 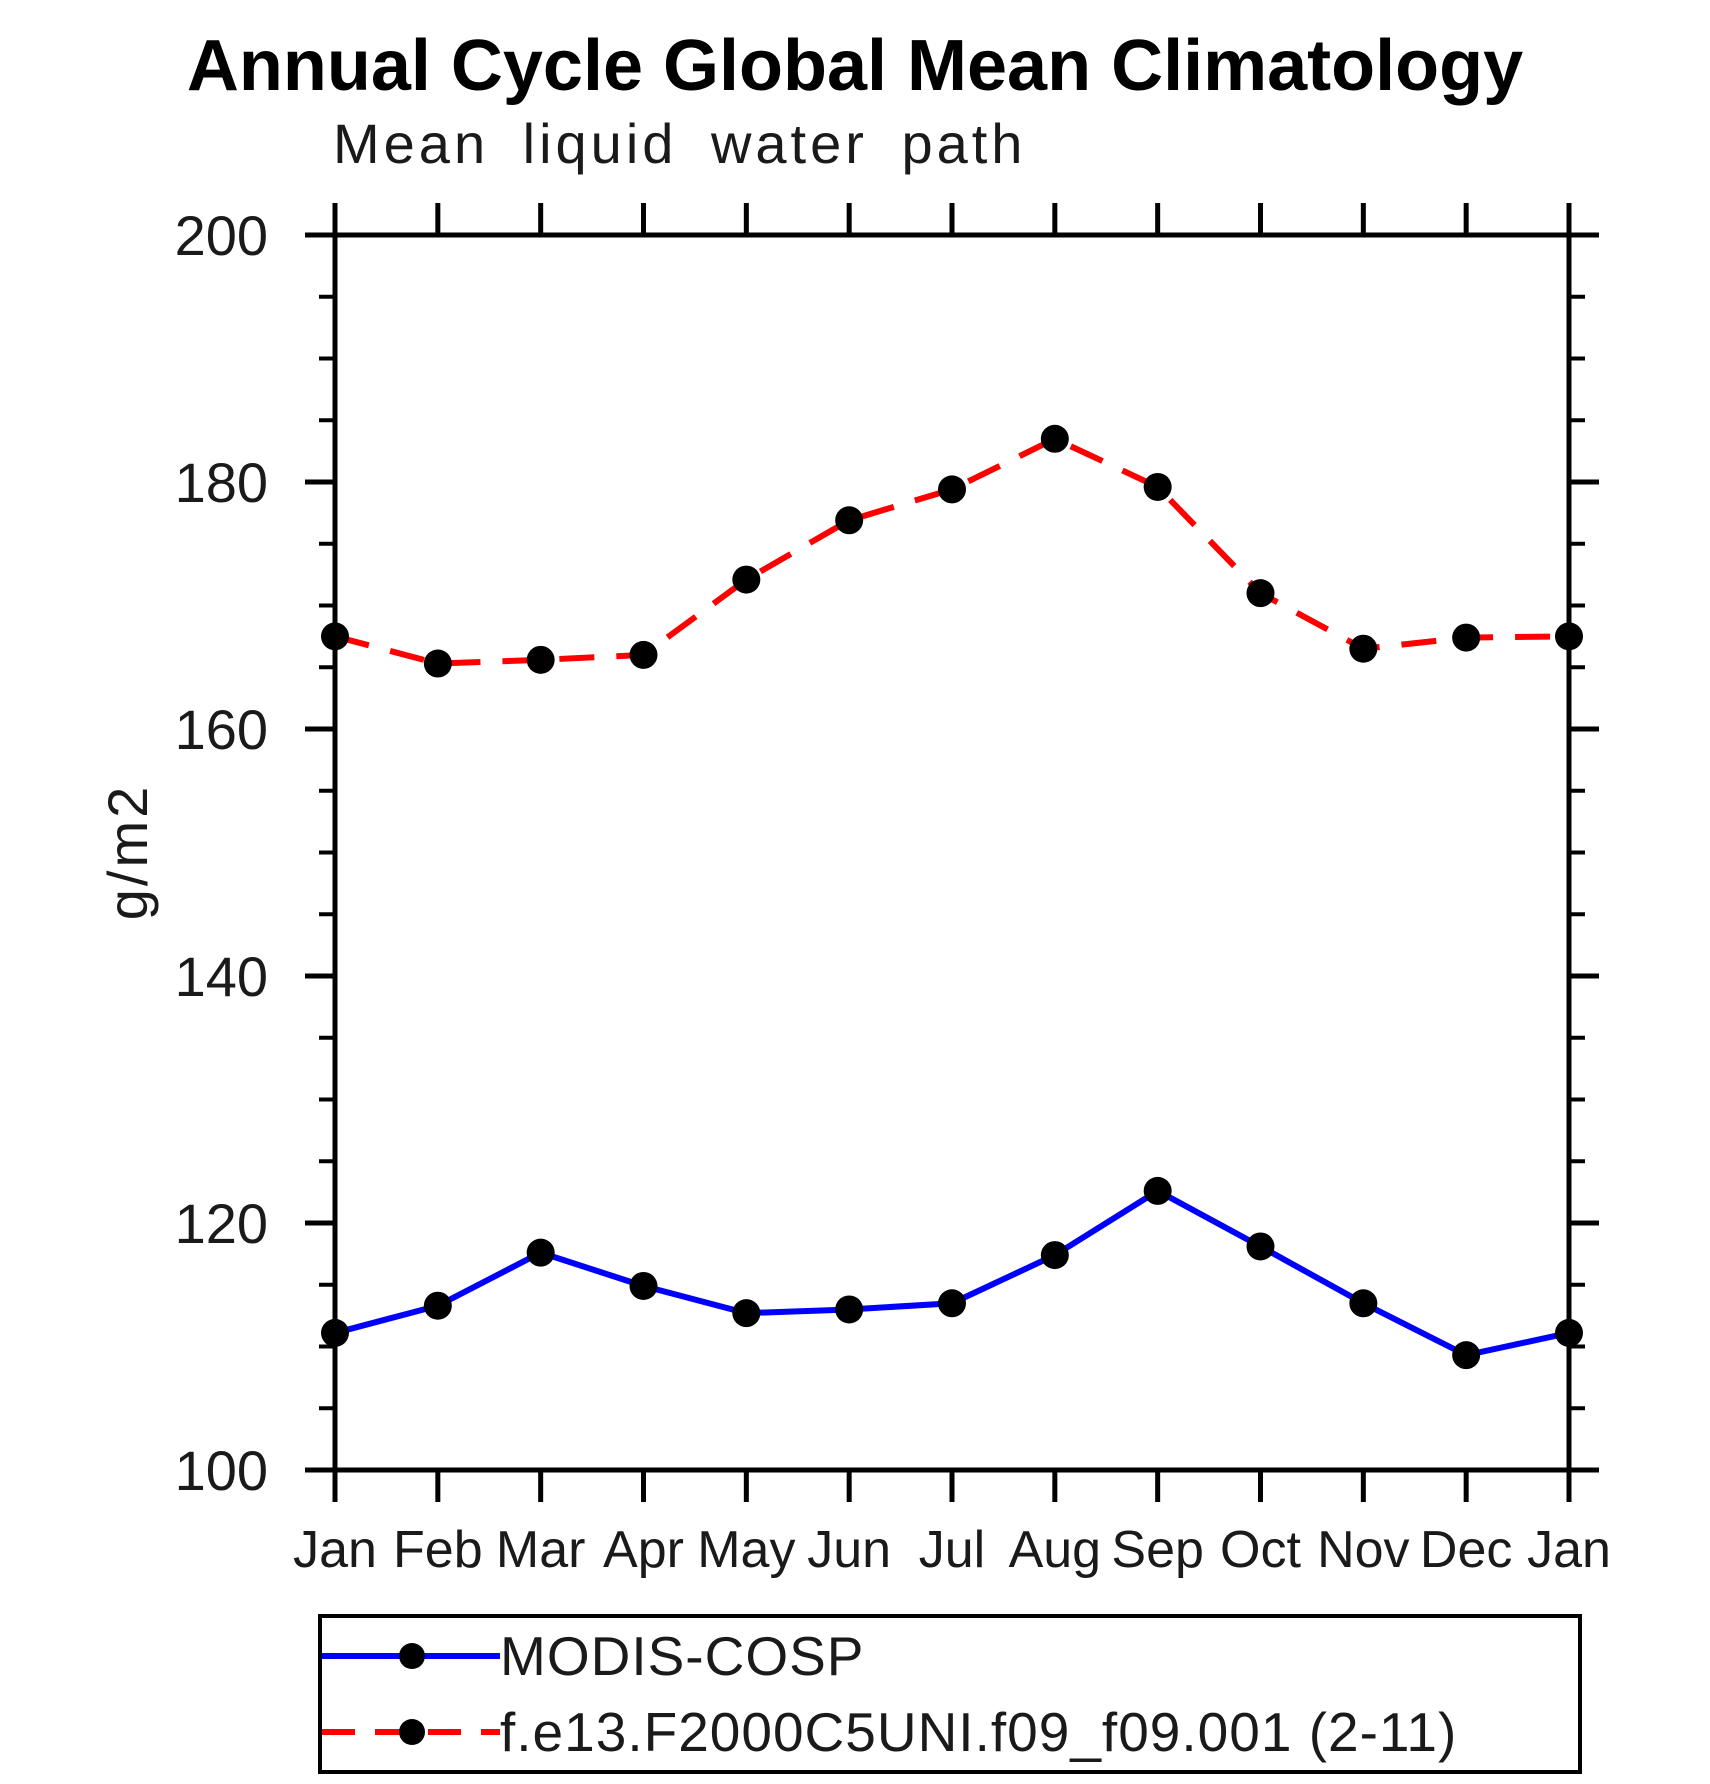 I want to click on y-tick-label: 200, so click(x=221, y=235).